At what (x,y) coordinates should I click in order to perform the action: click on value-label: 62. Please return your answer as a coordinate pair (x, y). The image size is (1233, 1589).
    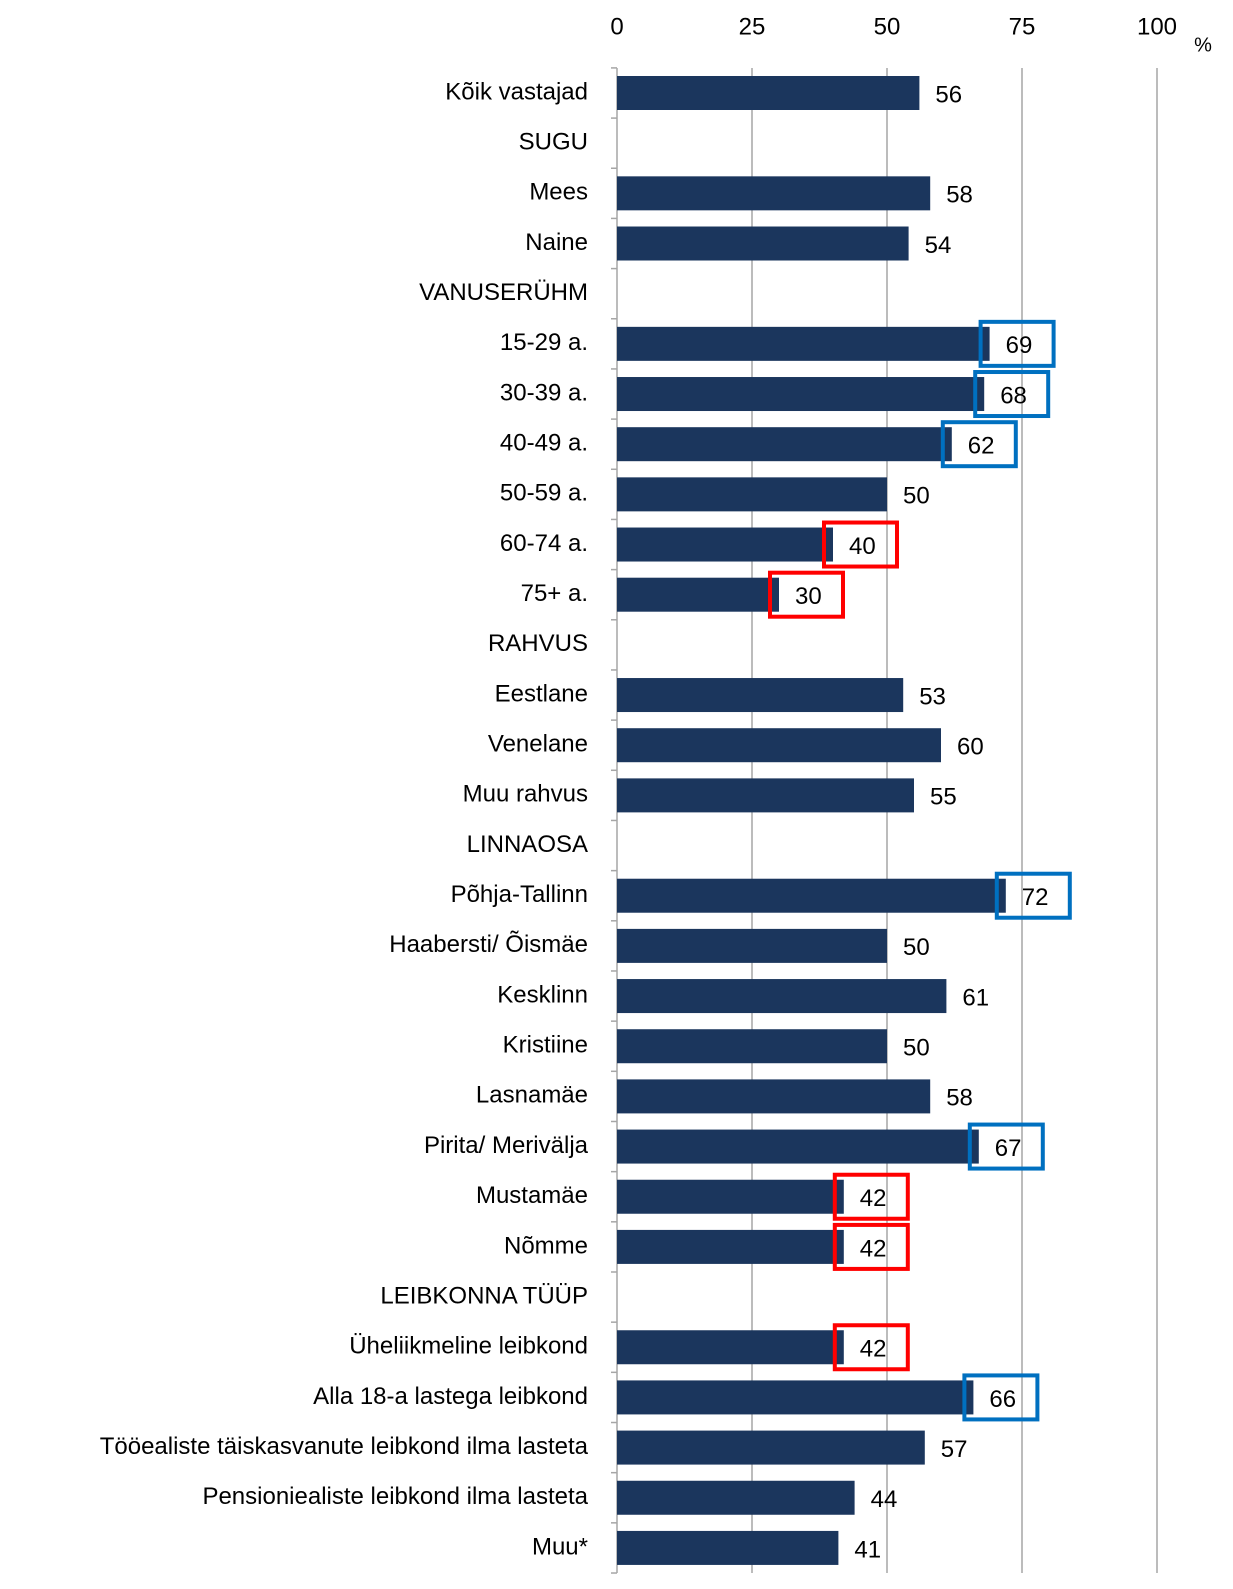
    Looking at the image, I should click on (981, 446).